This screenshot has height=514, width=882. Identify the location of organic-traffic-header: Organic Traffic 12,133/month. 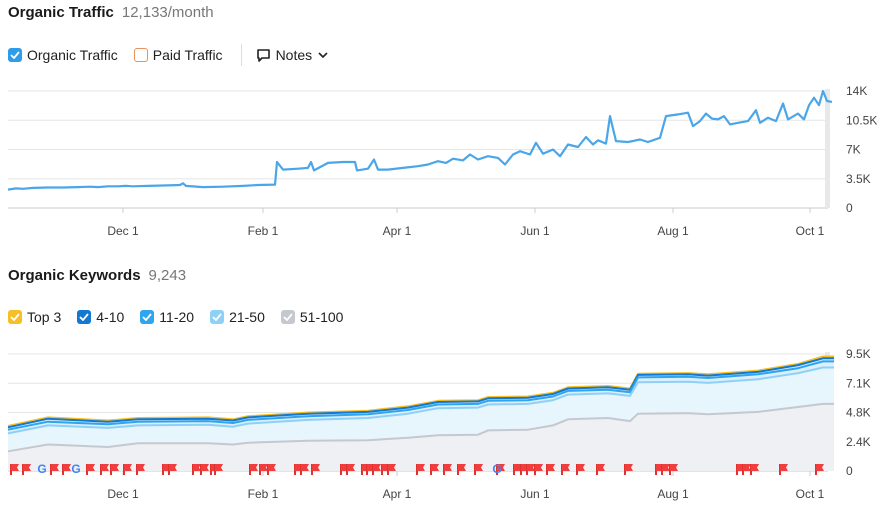
(111, 12).